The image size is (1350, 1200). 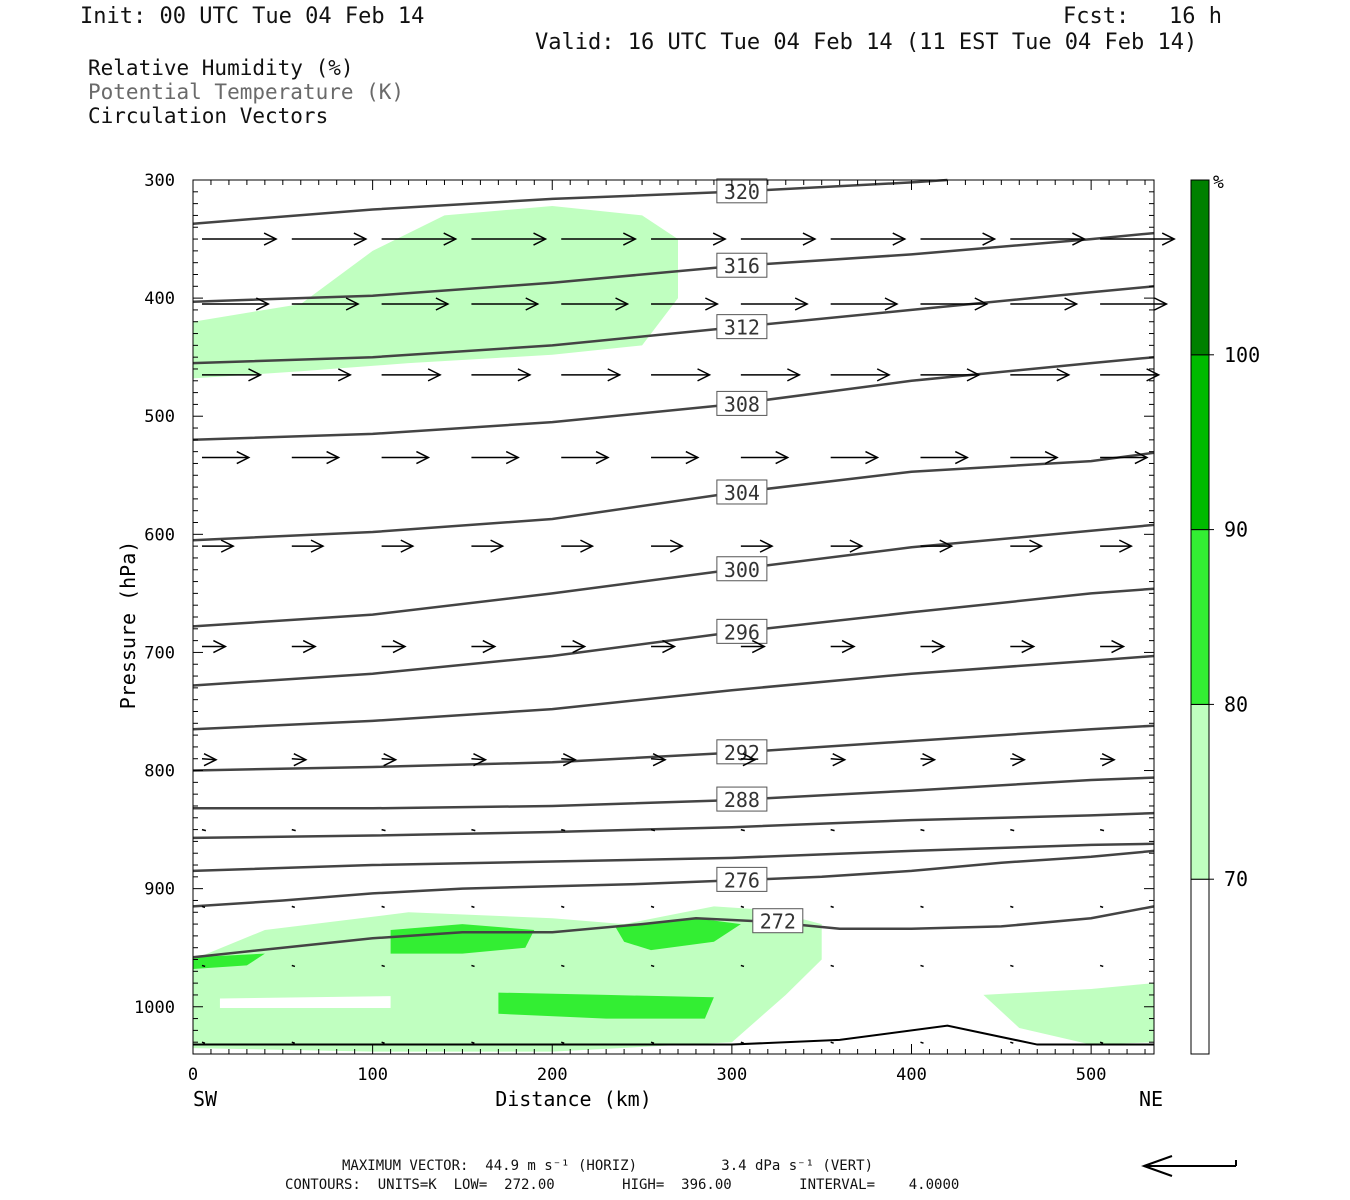 What do you see at coordinates (372, 1075) in the screenshot?
I see `x-tick-label: 100` at bounding box center [372, 1075].